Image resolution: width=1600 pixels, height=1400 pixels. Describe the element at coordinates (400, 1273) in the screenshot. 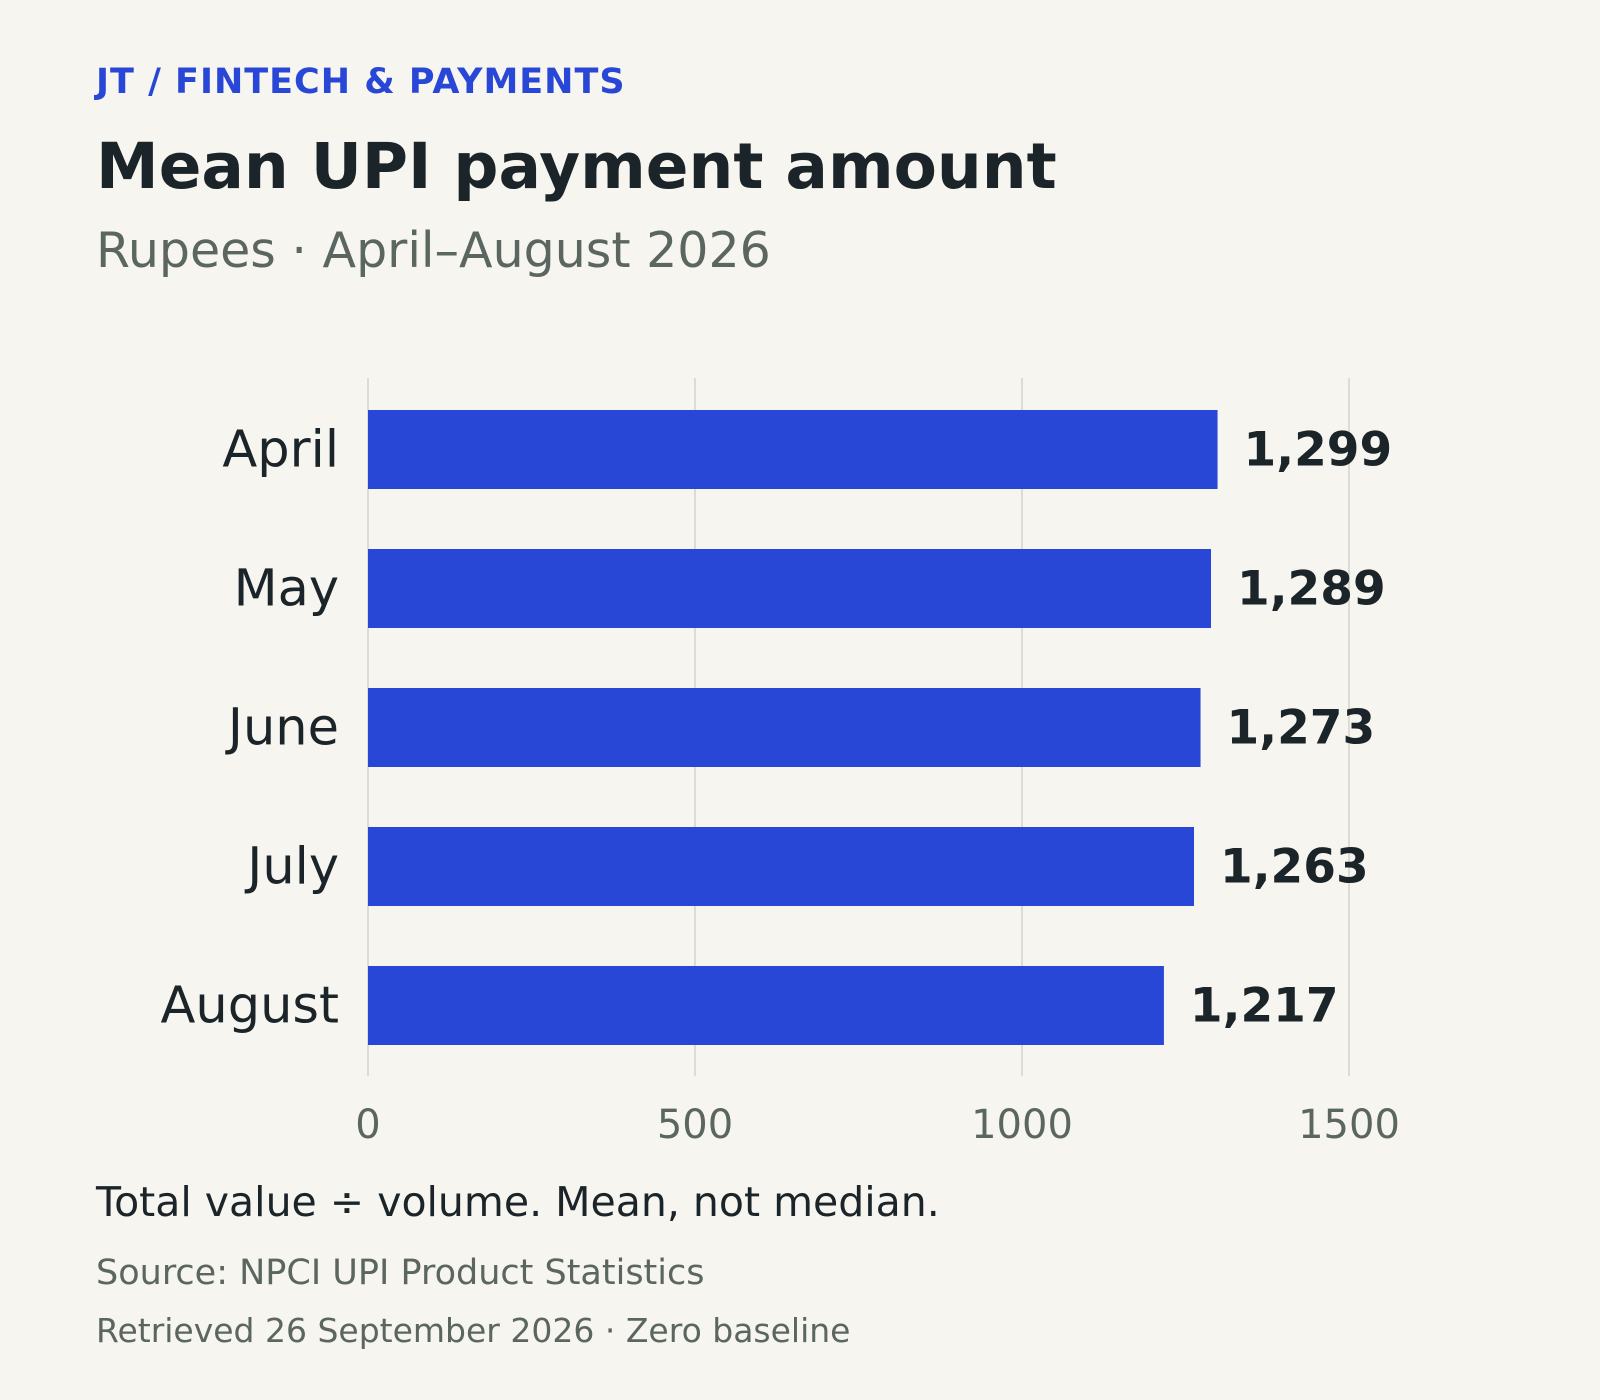

I see `source-line: Source: NPCI UPI Product Statistics` at that location.